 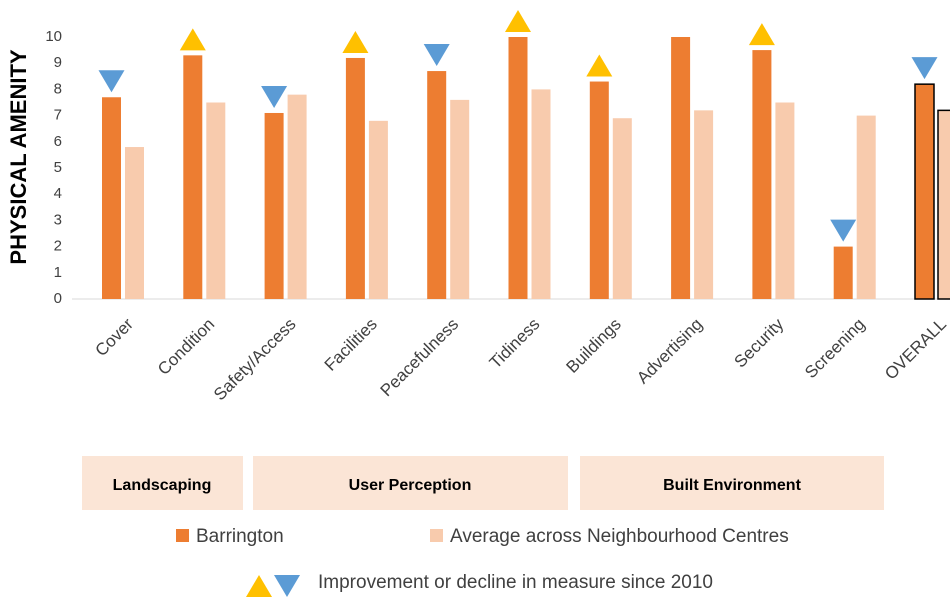 What do you see at coordinates (420, 358) in the screenshot?
I see `x-tick-label: Peacefulness` at bounding box center [420, 358].